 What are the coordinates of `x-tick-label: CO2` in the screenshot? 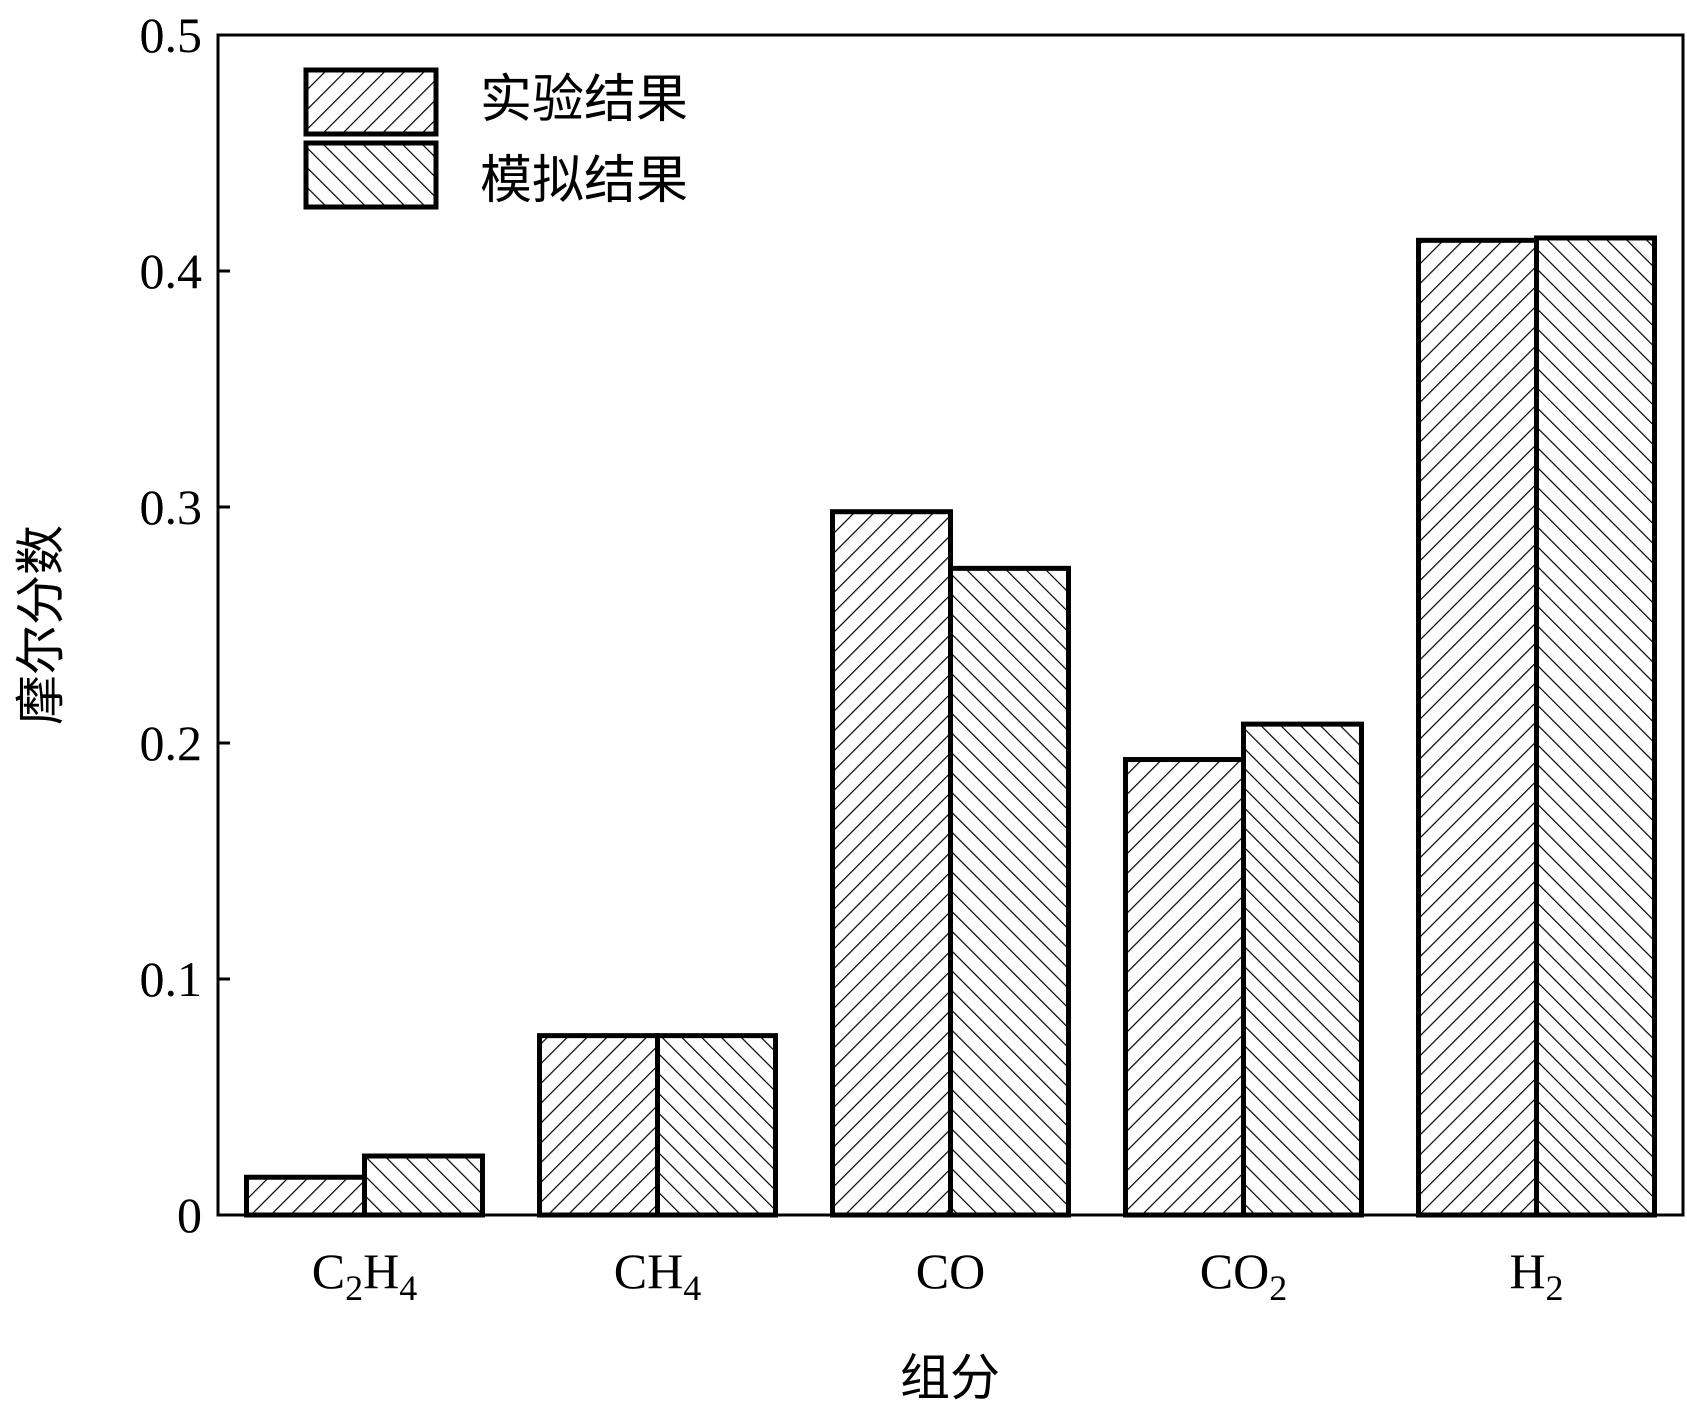 It's located at (1243, 1275).